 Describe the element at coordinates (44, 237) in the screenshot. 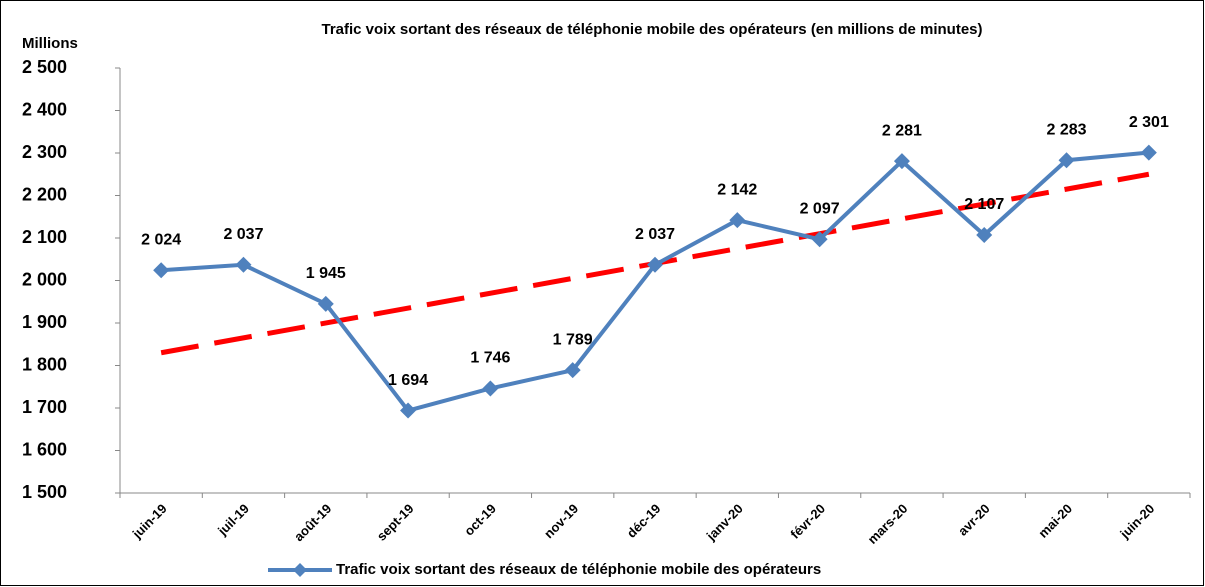

I see `y-tick-label: 2 100` at that location.